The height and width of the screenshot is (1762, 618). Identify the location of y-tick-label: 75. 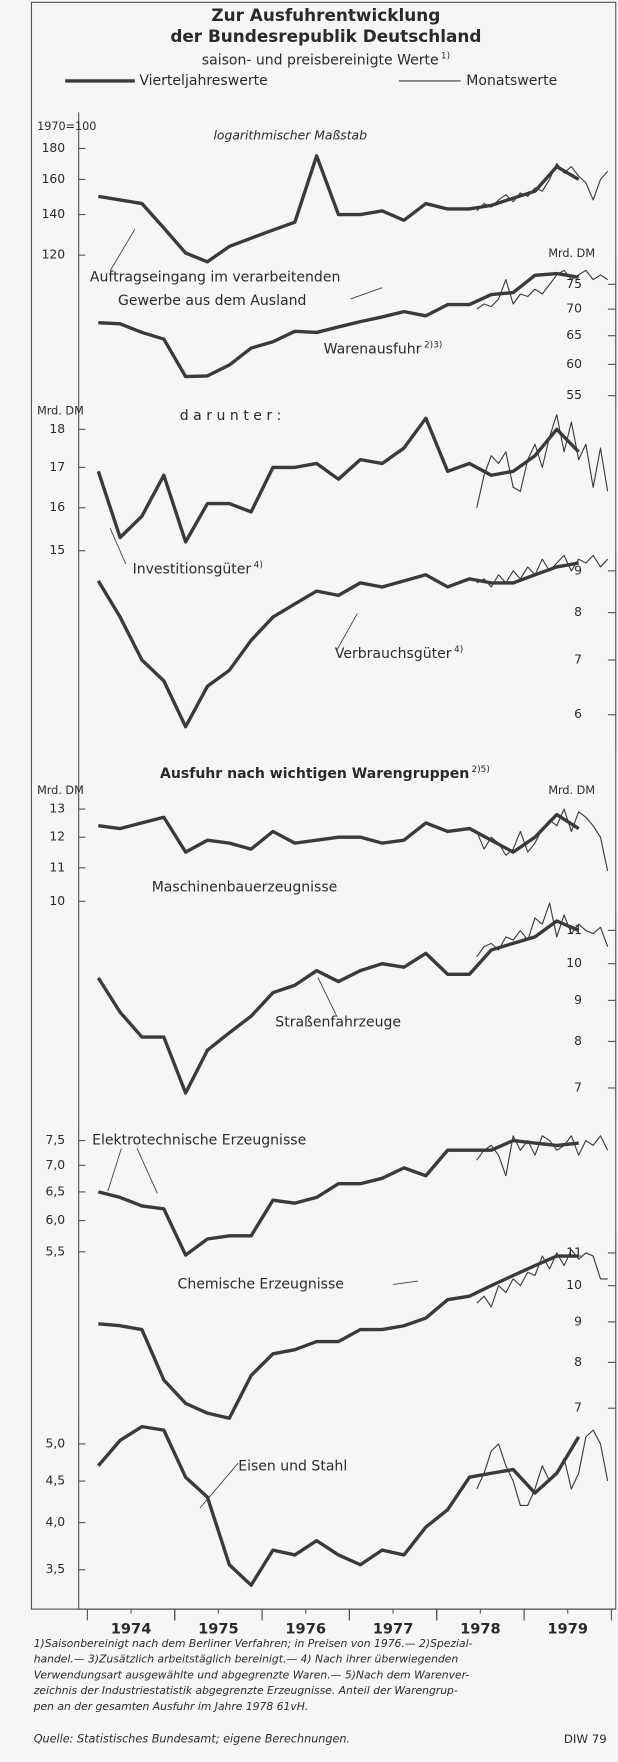
(574, 284).